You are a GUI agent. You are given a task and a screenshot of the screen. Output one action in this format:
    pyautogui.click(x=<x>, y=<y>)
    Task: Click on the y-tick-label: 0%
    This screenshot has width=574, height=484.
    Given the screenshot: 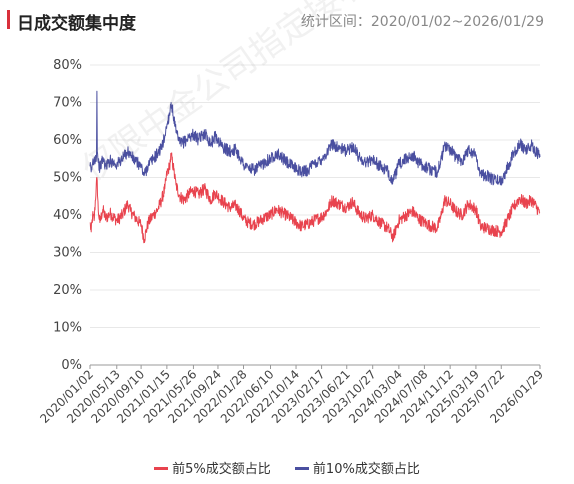 What is the action you would take?
    pyautogui.click(x=71, y=365)
    